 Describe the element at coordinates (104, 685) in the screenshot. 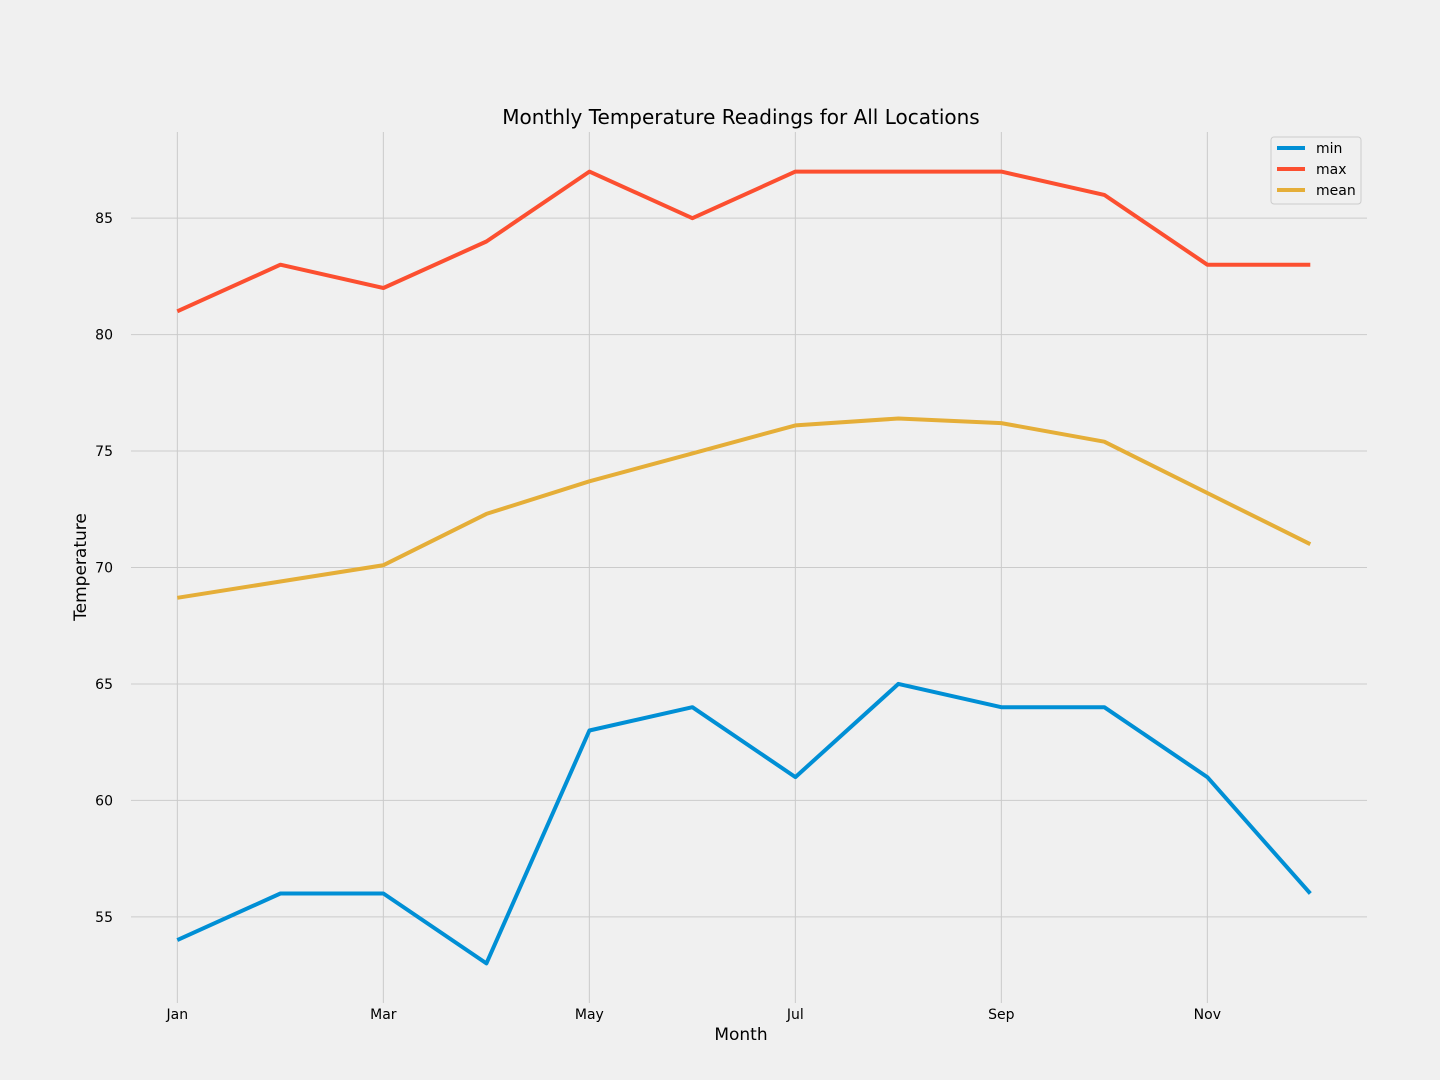

I see `y-tick-label: 65` at that location.